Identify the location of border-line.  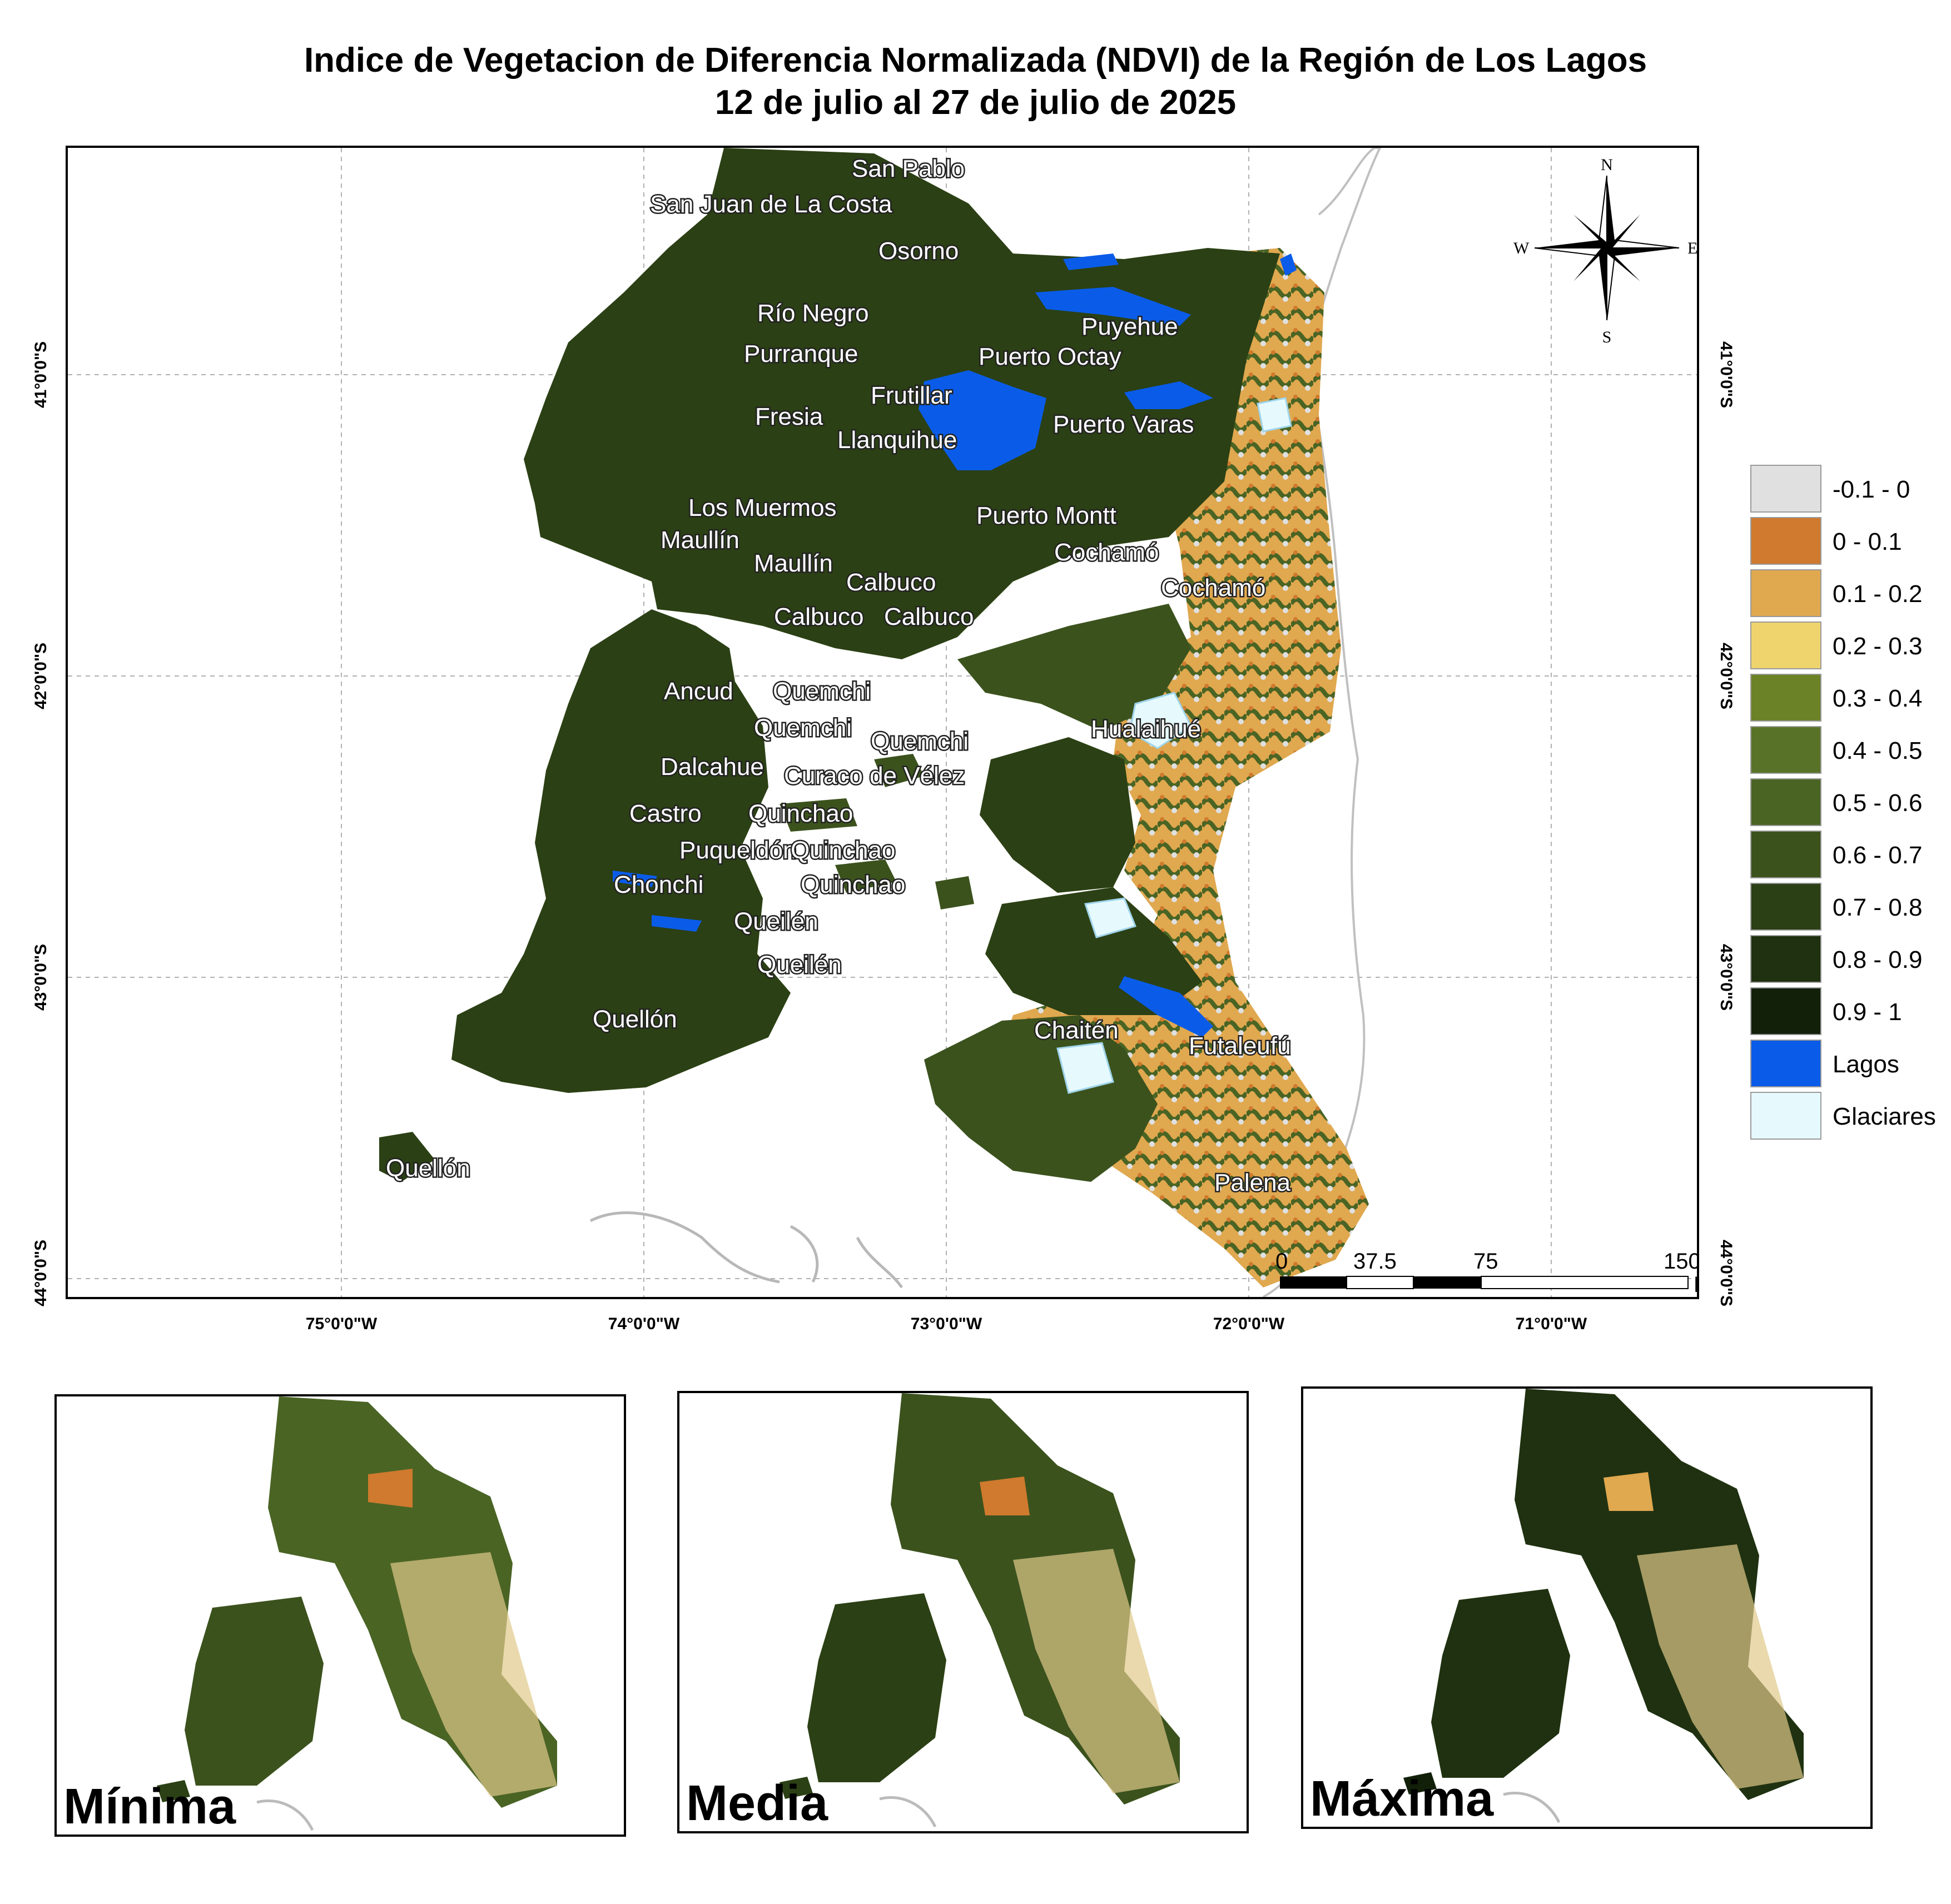
(1322, 722).